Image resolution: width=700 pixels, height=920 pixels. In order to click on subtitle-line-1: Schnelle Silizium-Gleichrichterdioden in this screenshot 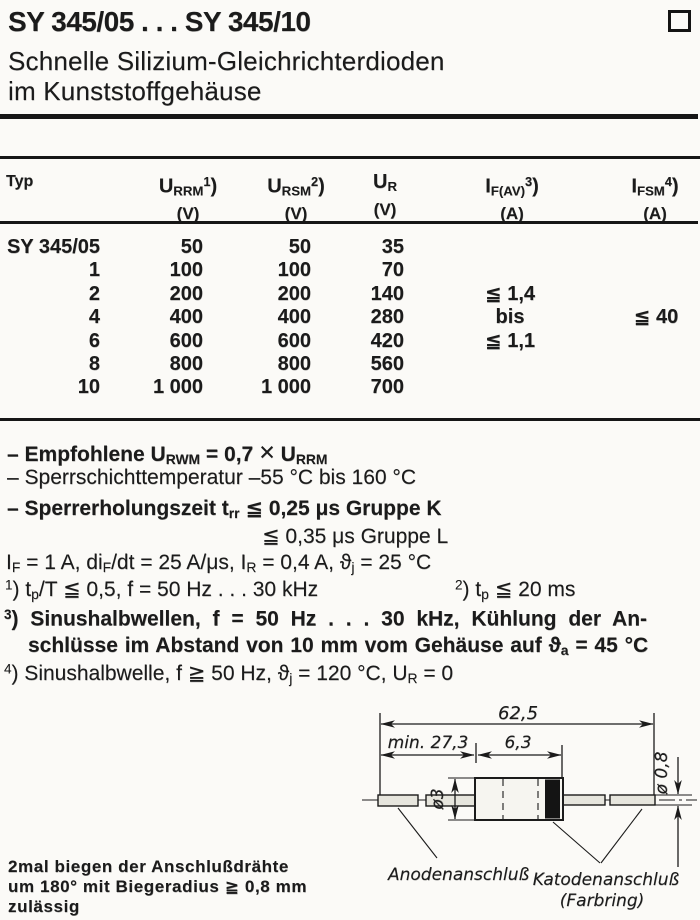, I will do `click(226, 61)`.